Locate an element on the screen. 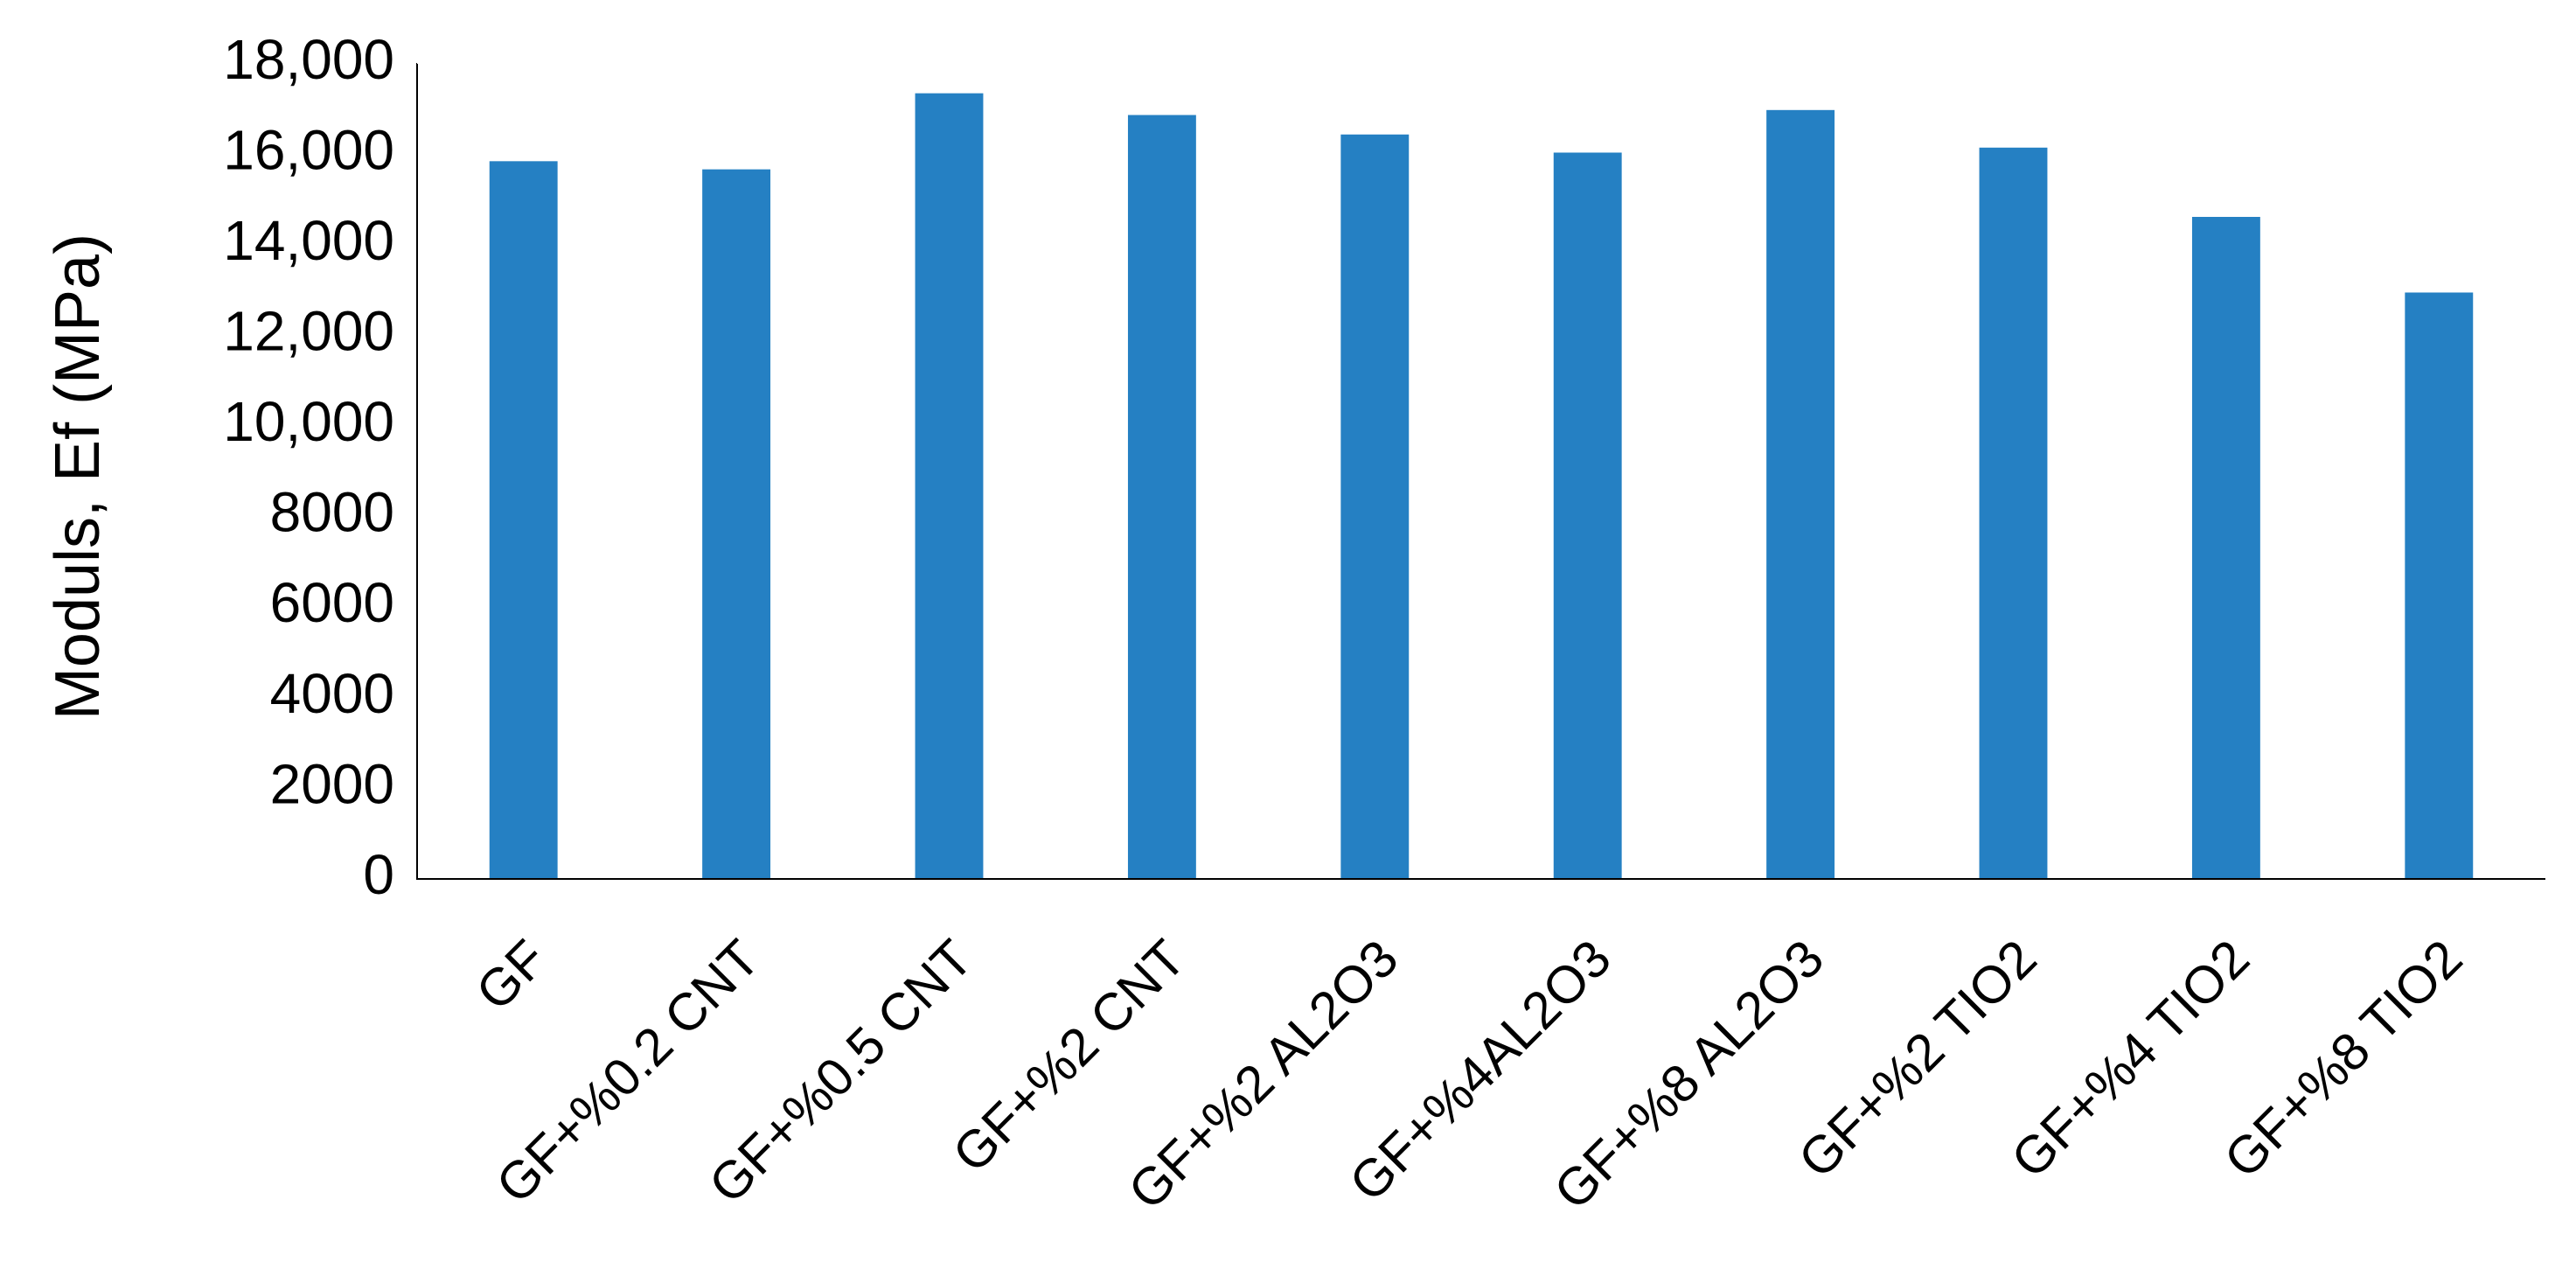 Image resolution: width=2576 pixels, height=1269 pixels. y-tick-label: 18,000 is located at coordinates (308, 59).